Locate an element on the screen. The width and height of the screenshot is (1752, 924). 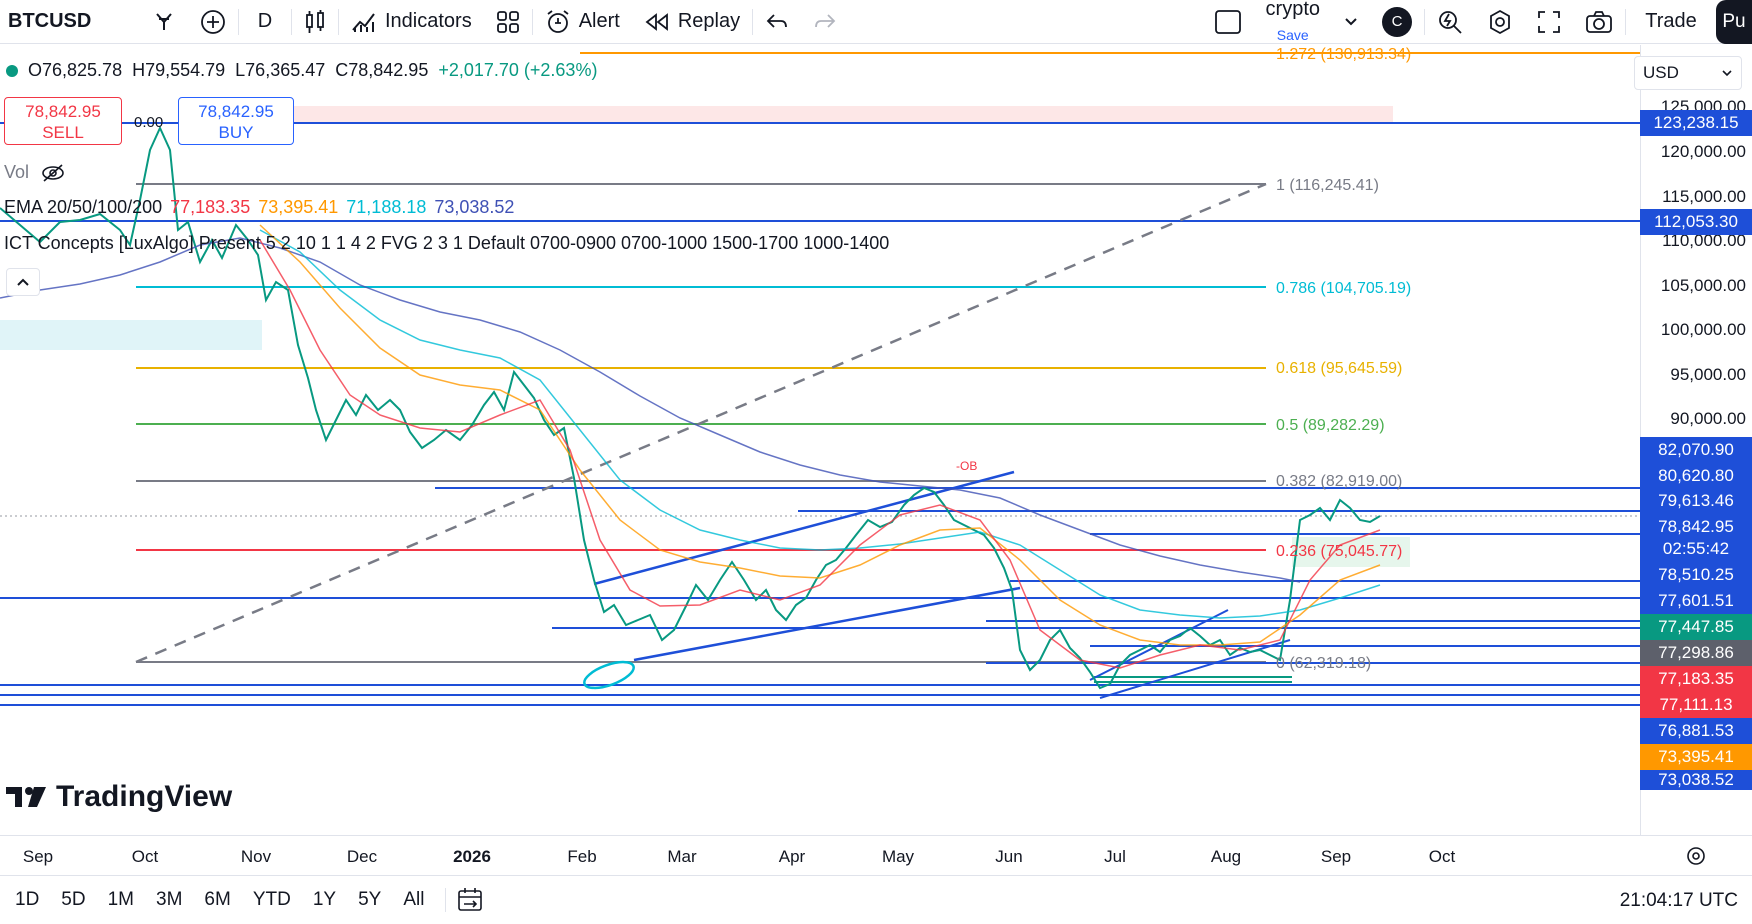
price-label: 73,395.41 is located at coordinates (1696, 757).